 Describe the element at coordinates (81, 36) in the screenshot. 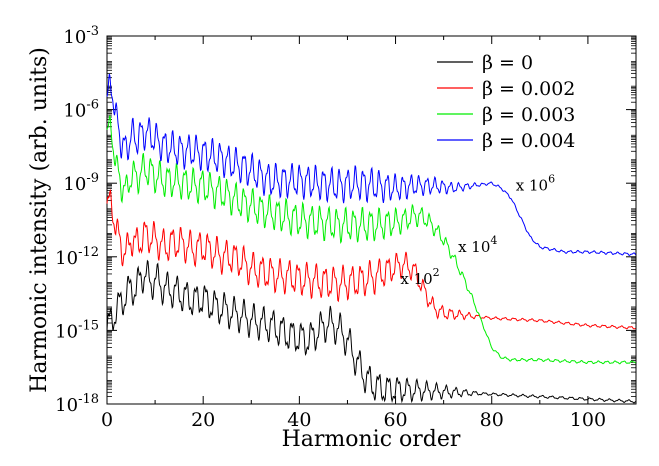

I see `y-tick-label: 10⁻³` at that location.